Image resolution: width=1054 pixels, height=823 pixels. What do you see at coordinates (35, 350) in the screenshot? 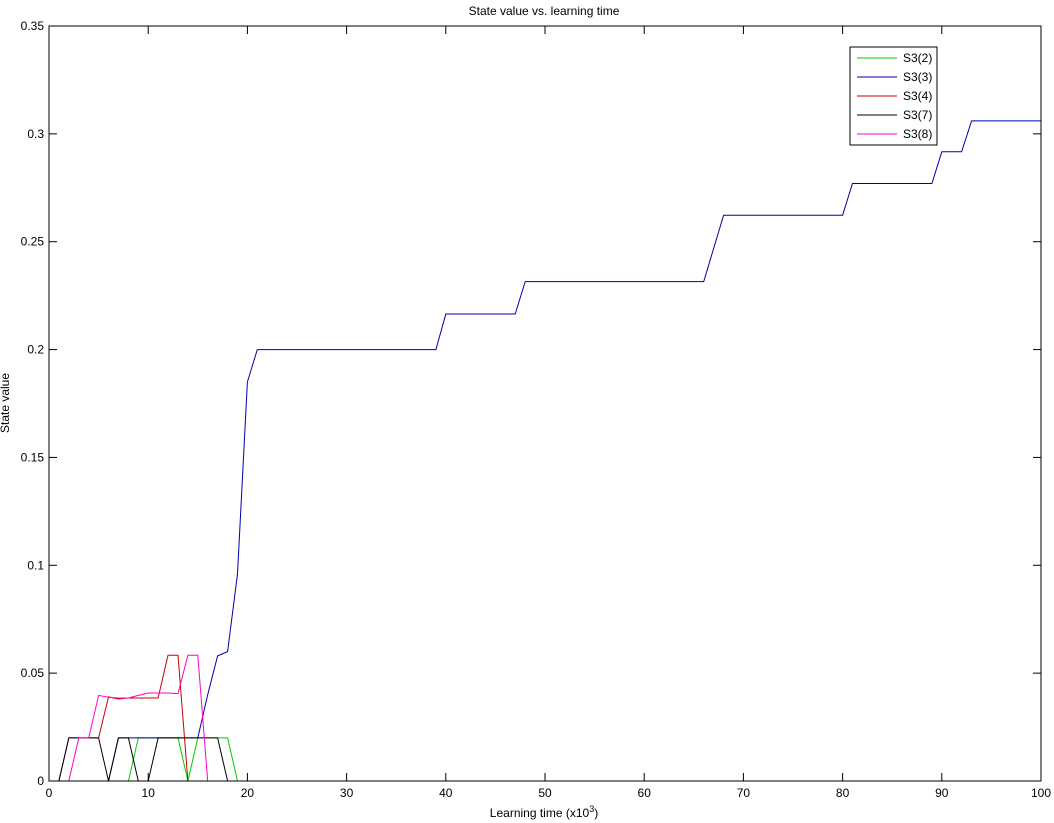
I see `y-tick-label: 0.2` at bounding box center [35, 350].